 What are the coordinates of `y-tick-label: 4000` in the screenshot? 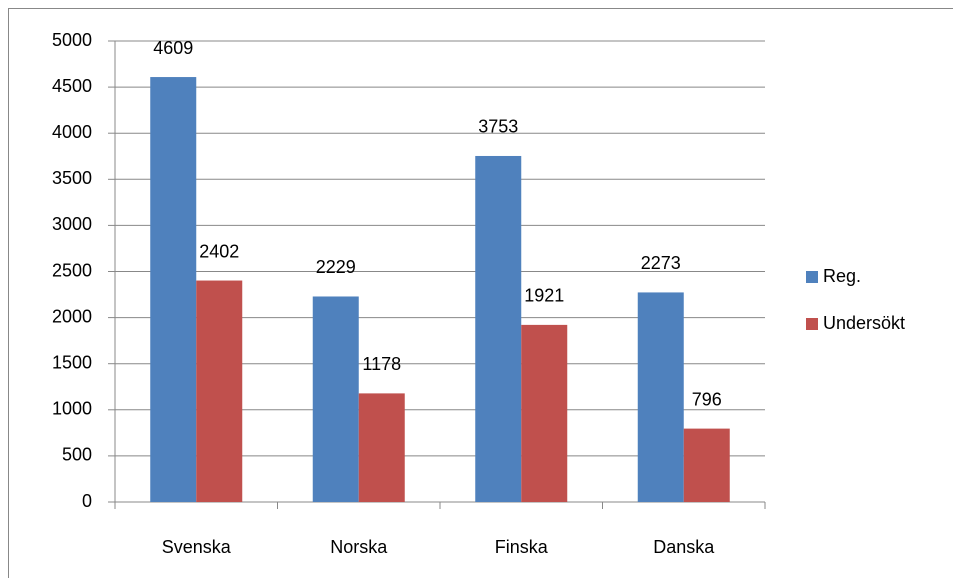 It's located at (72, 132).